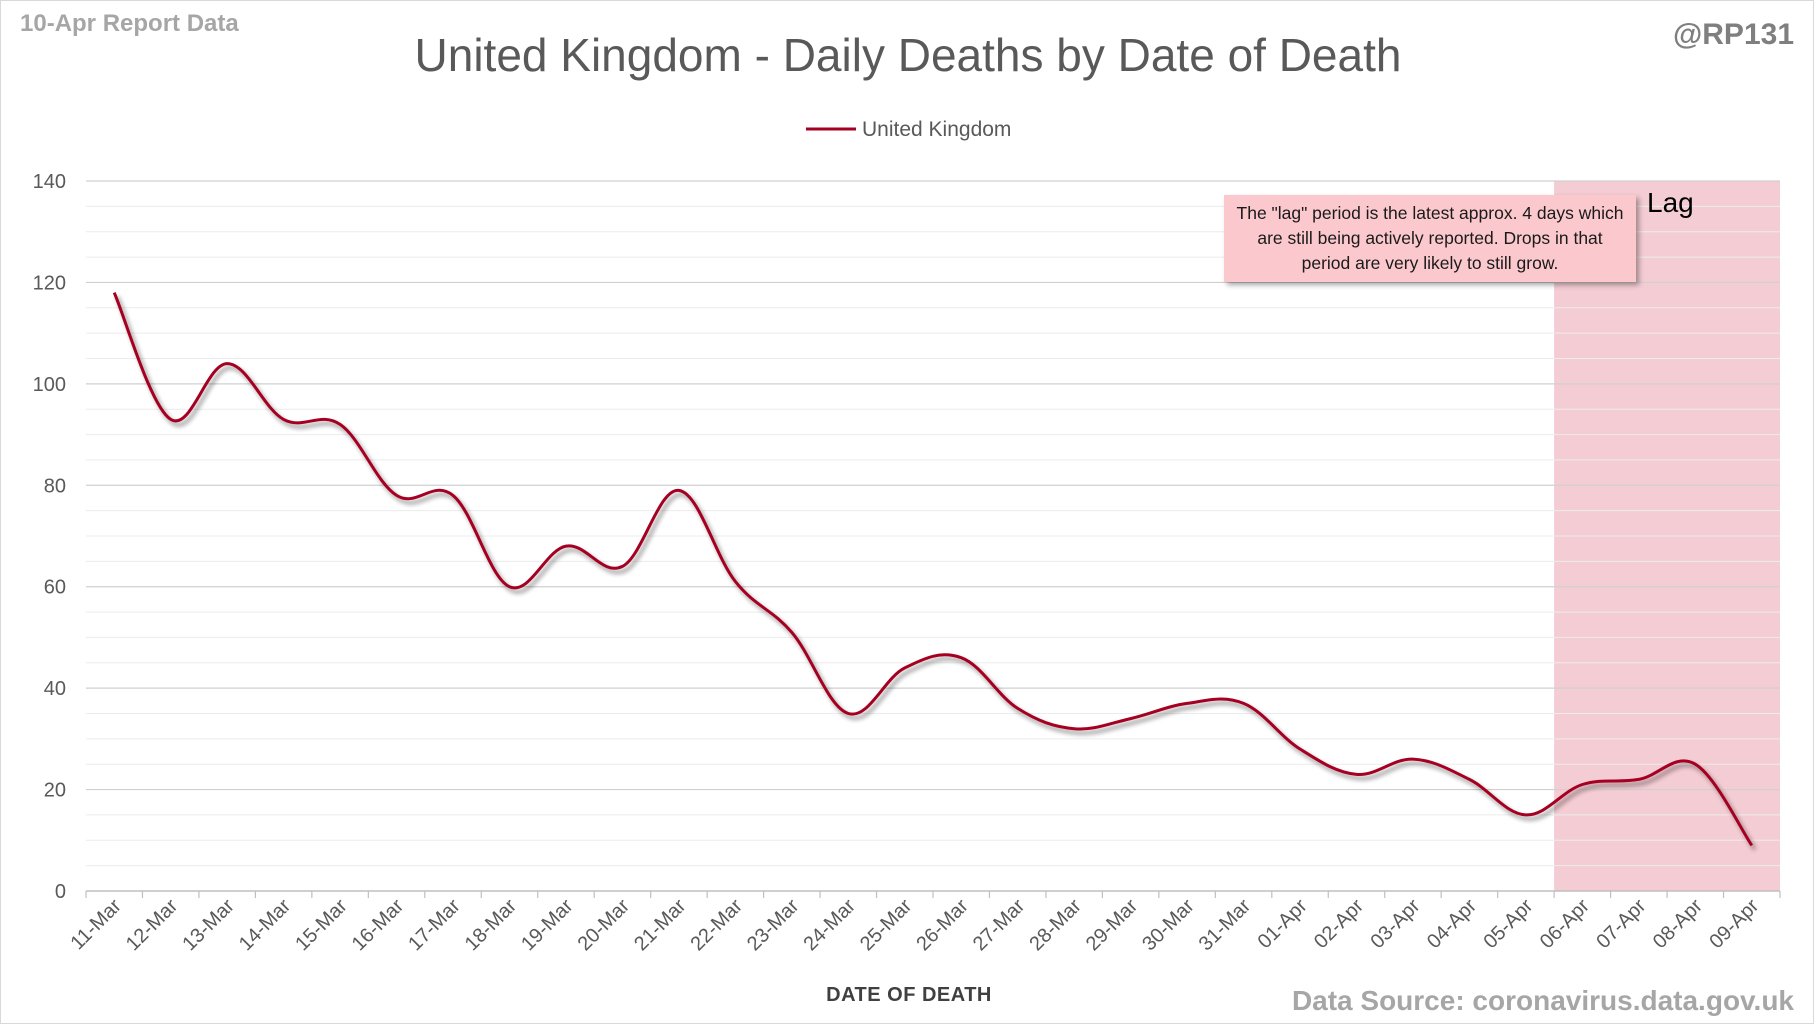  What do you see at coordinates (1621, 924) in the screenshot?
I see `x-tick-label: 07-Apr` at bounding box center [1621, 924].